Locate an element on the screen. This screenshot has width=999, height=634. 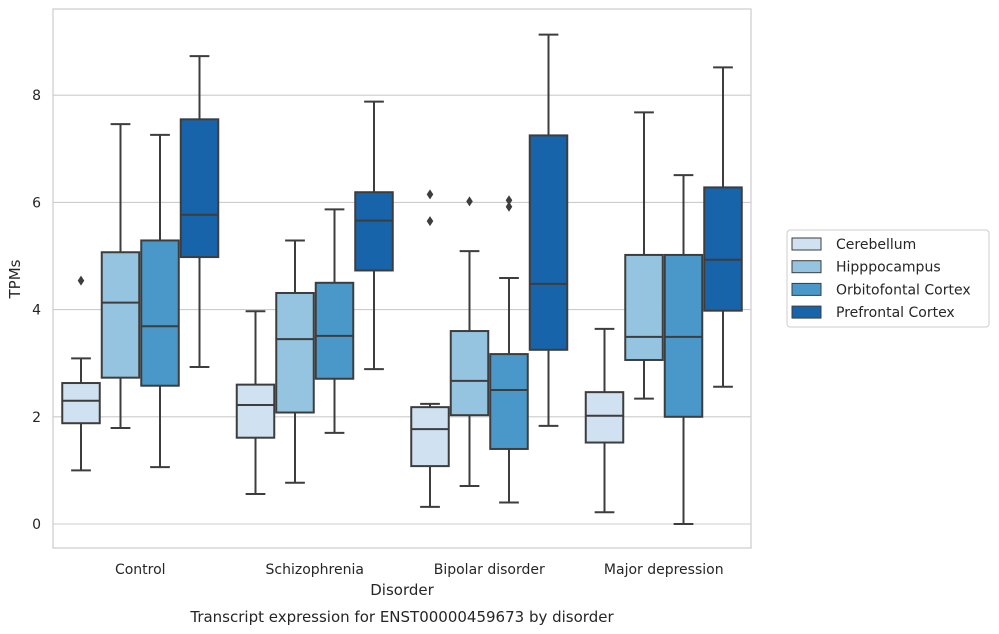
legend-item: Orbitofontal Cortex is located at coordinates (881, 290).